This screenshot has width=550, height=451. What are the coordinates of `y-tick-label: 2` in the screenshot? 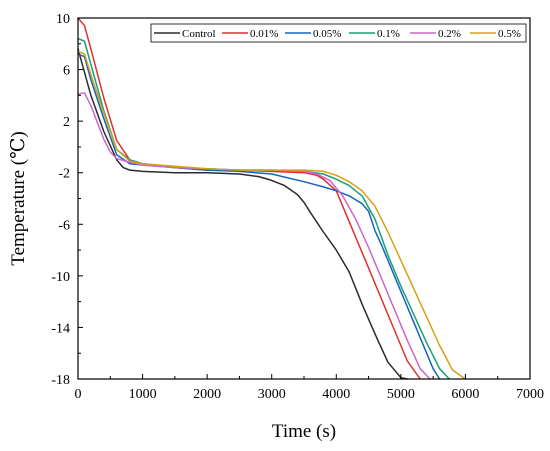 It's located at (66, 122).